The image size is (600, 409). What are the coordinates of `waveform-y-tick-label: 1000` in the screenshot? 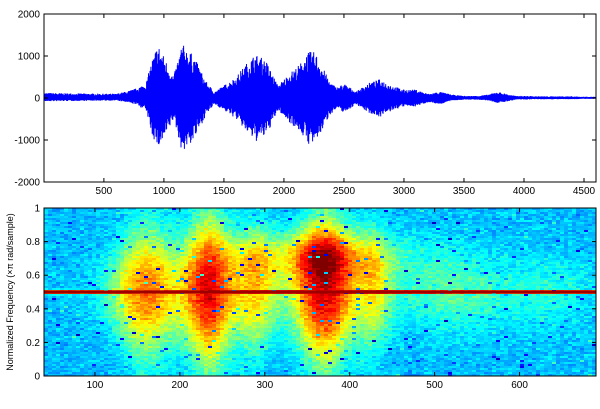 It's located at (29, 57).